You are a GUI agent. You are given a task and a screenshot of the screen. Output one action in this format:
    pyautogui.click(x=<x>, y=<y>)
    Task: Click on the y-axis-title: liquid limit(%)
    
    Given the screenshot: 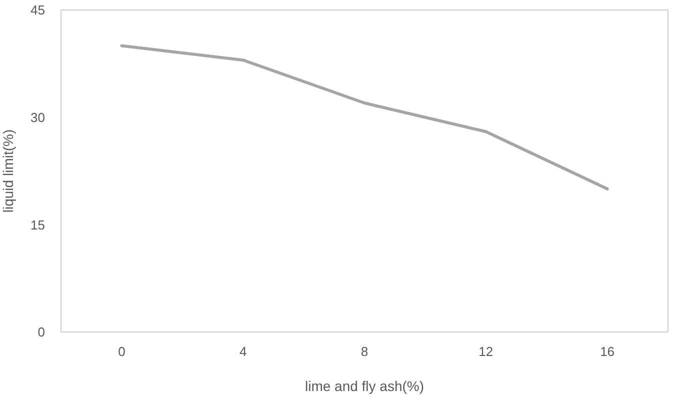 What is the action you would take?
    pyautogui.click(x=8, y=171)
    